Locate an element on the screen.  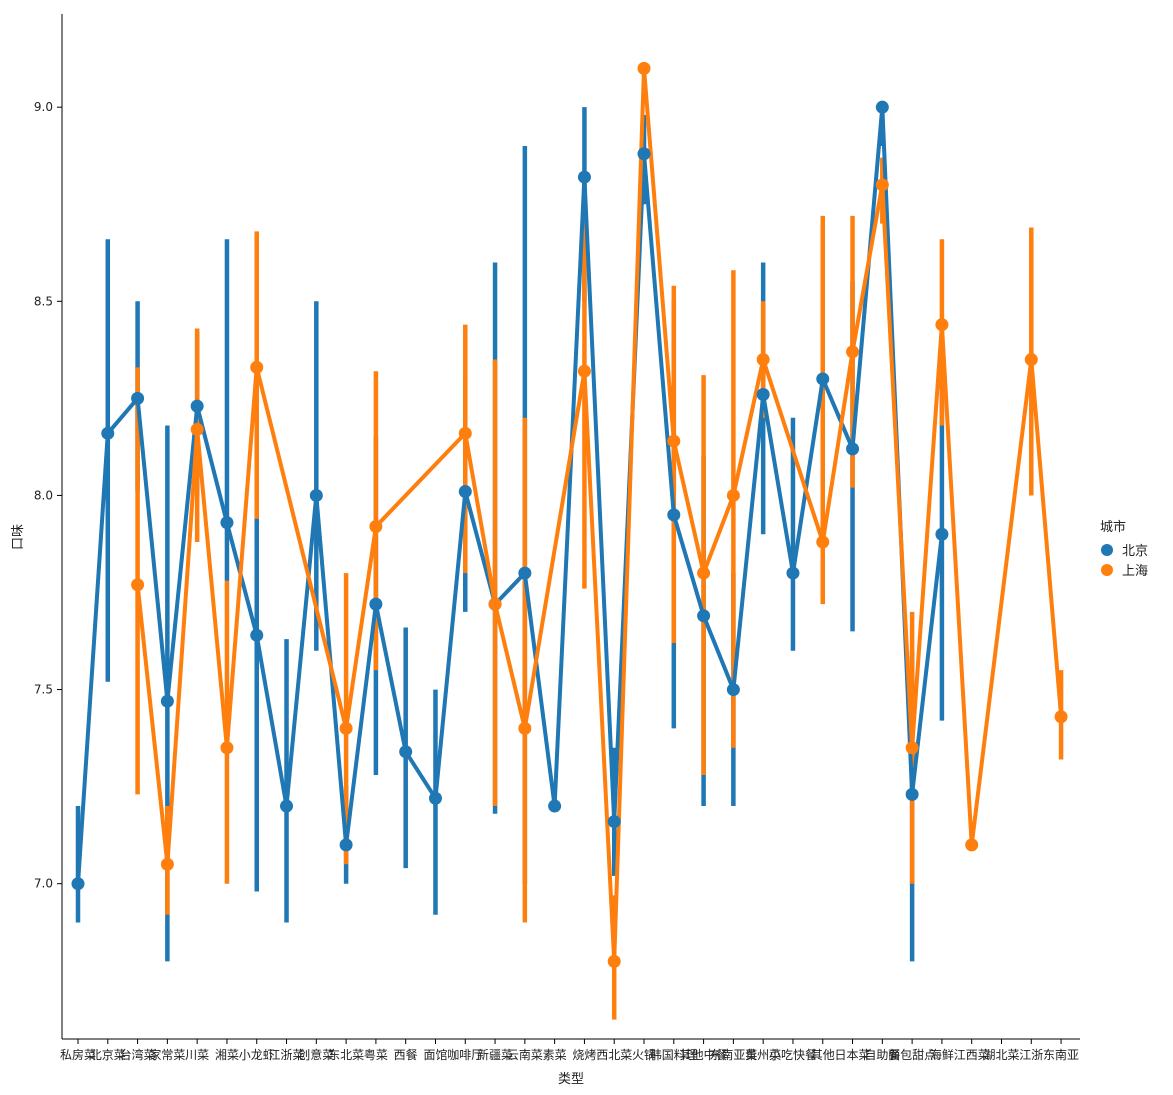
x-tick-label: 北京菜 is located at coordinates (108, 1055).